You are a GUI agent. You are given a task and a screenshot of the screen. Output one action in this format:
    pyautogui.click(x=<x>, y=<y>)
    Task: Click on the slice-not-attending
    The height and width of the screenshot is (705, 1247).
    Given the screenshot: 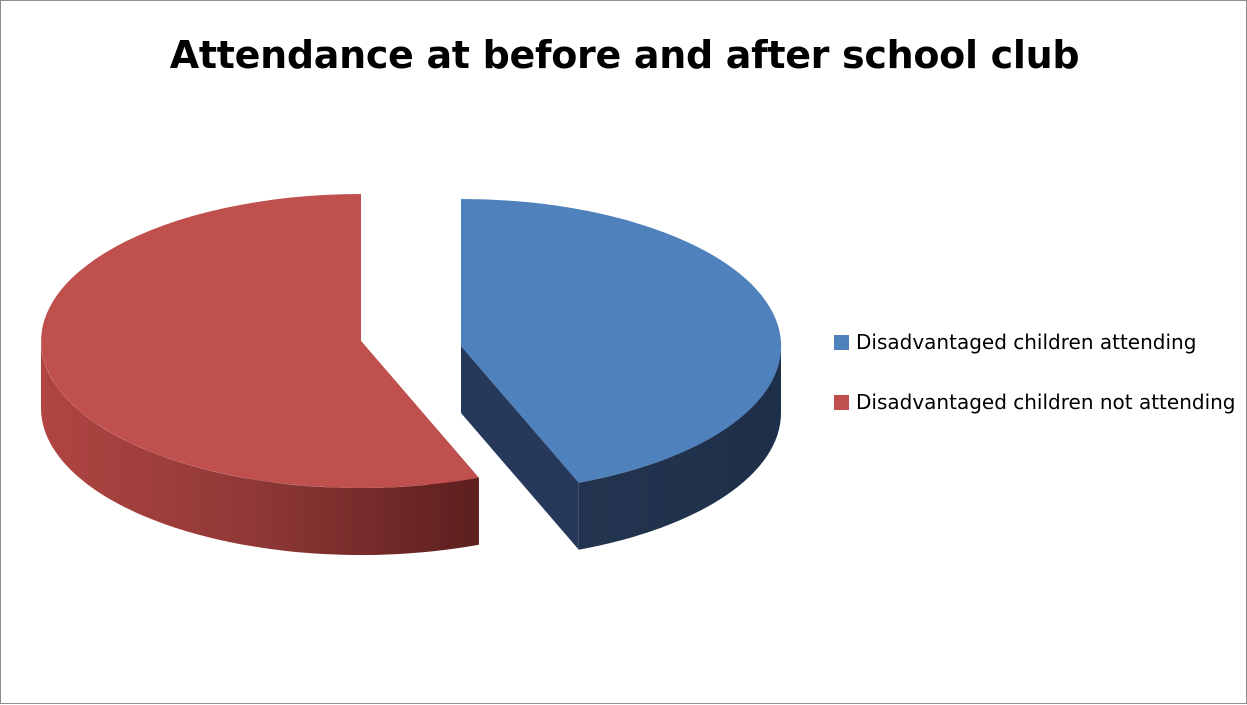 What is the action you would take?
    pyautogui.click(x=260, y=341)
    